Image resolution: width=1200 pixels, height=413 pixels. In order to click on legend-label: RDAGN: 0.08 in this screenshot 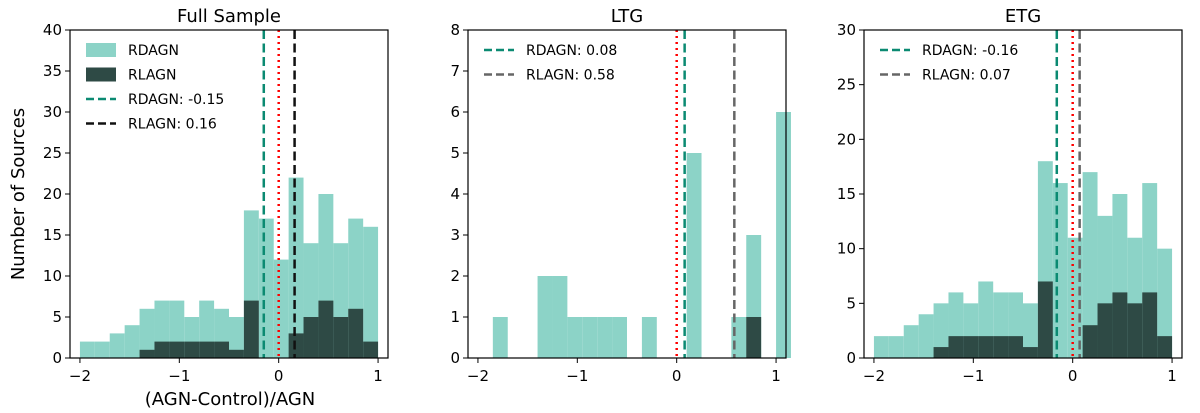, I will do `click(571, 51)`.